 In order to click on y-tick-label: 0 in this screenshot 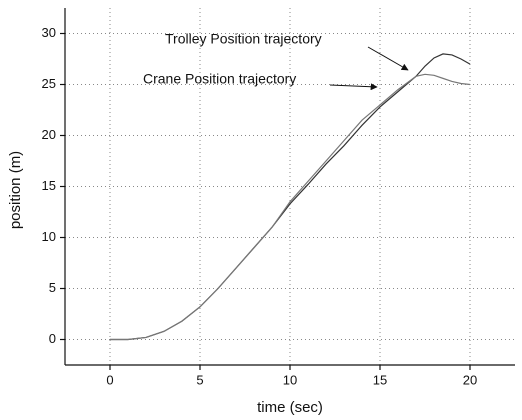, I will do `click(52, 338)`.